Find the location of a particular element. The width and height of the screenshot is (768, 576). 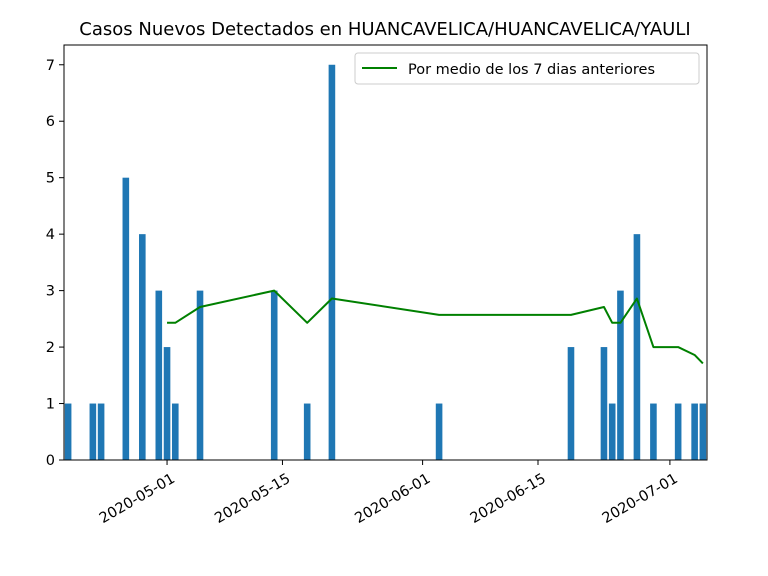

x-tick-label-3: 2020-06-15 is located at coordinates (508, 499).